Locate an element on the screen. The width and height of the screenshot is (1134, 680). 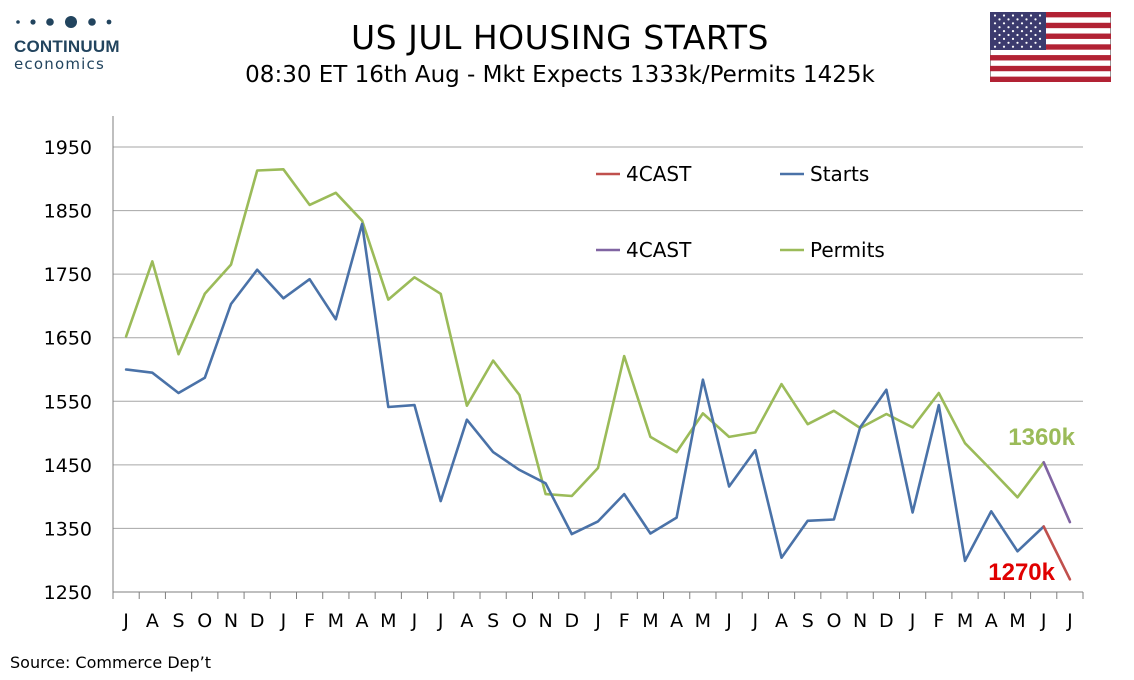
chart-title: US JUL HOUSING STARTS is located at coordinates (560, 37).